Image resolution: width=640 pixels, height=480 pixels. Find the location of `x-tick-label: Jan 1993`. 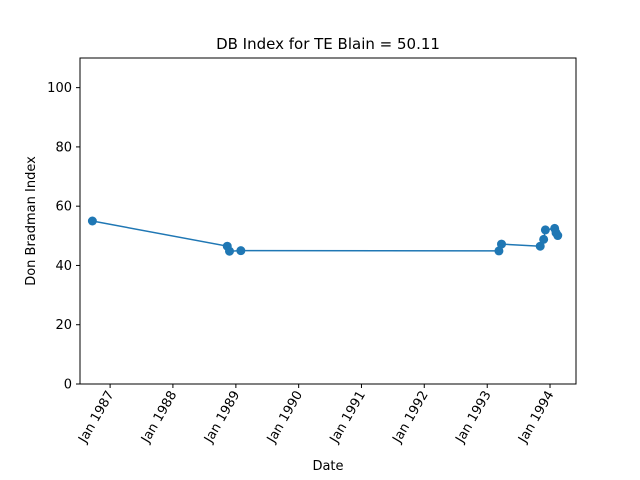

x-tick-label: Jan 1993 is located at coordinates (474, 418).